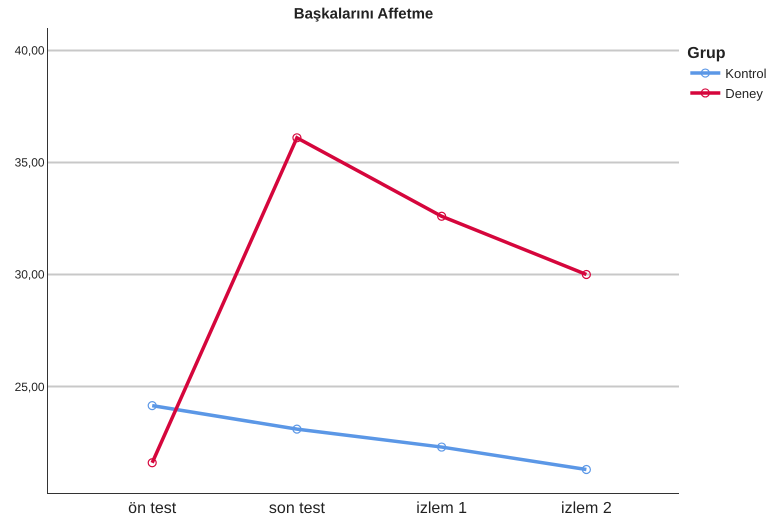 The height and width of the screenshot is (529, 784). I want to click on x-tick-label: son test, so click(297, 509).